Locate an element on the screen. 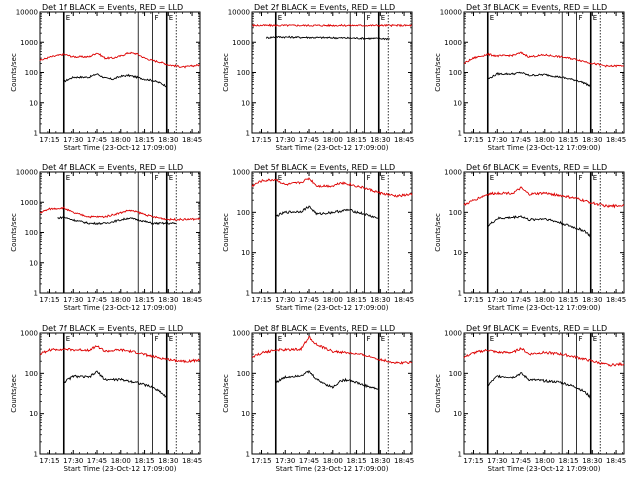 The height and width of the screenshot is (480, 640). panel-title: Det 5f BLACK = Events, RED = LLD is located at coordinates (324, 167).